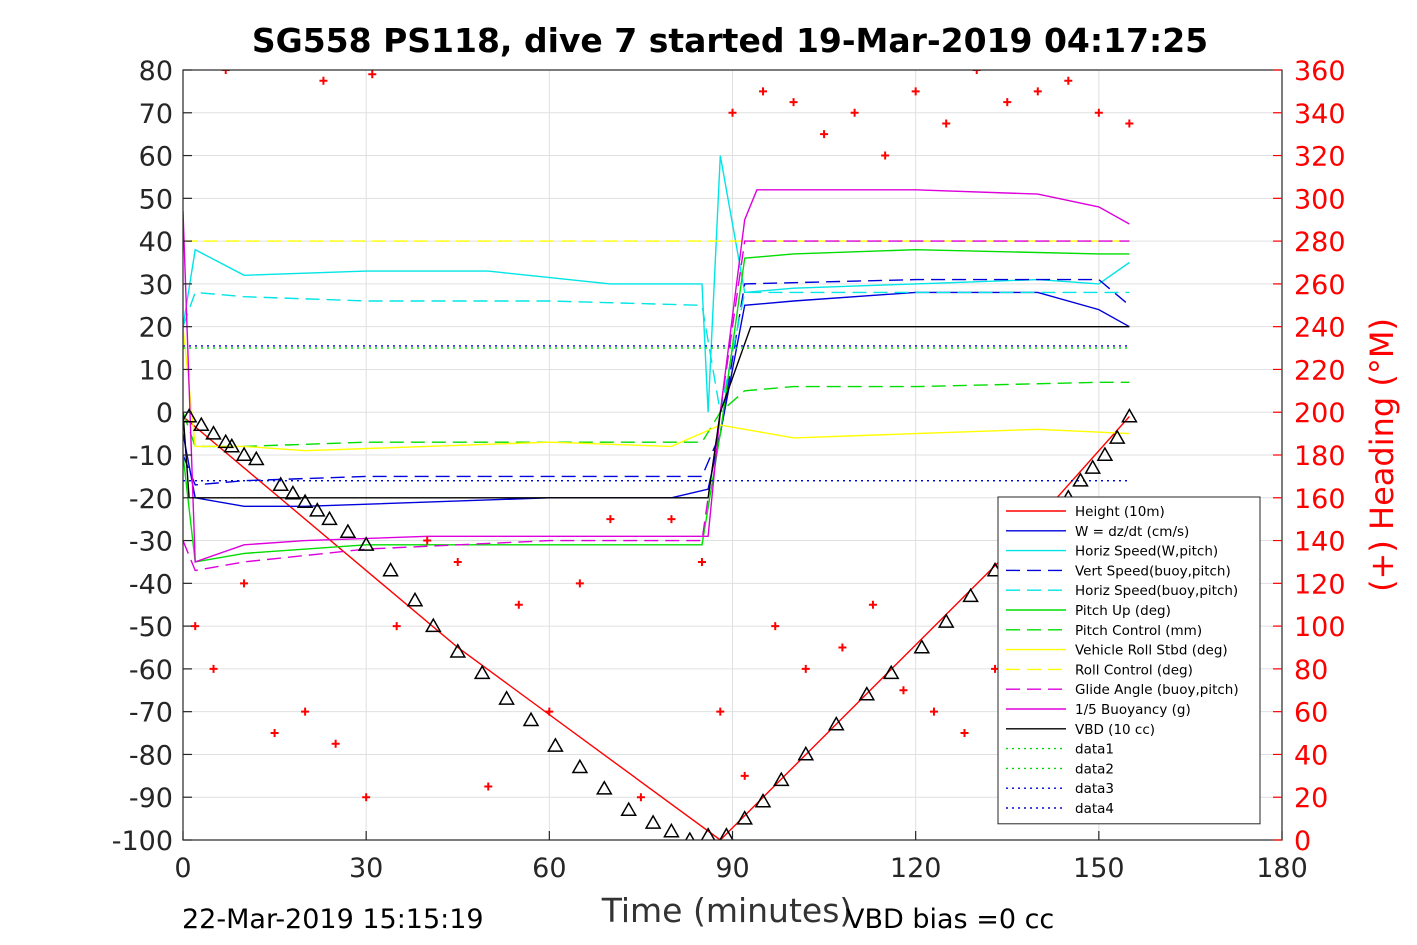 The height and width of the screenshot is (945, 1417). Describe the element at coordinates (1094, 769) in the screenshot. I see `legend-label: data2` at that location.